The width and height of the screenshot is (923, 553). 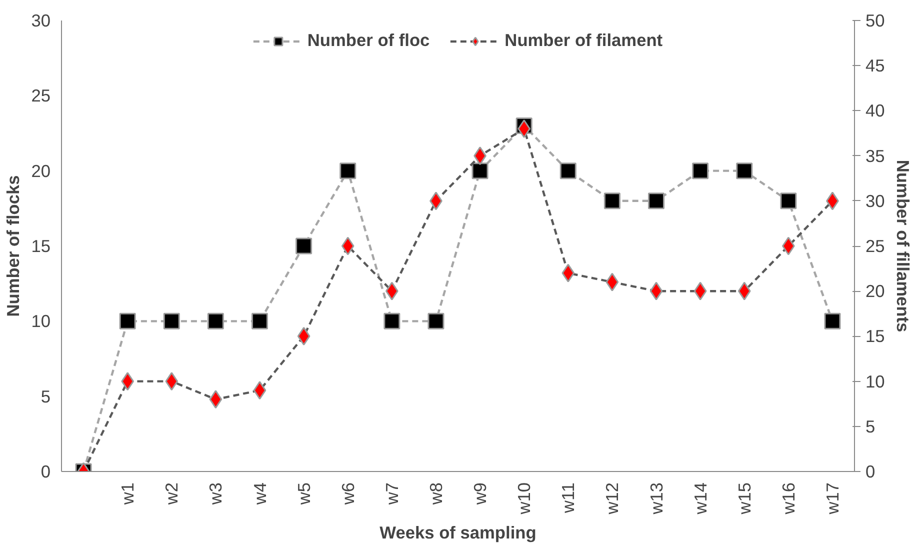 I want to click on legend-label: Number of floc, so click(x=368, y=40).